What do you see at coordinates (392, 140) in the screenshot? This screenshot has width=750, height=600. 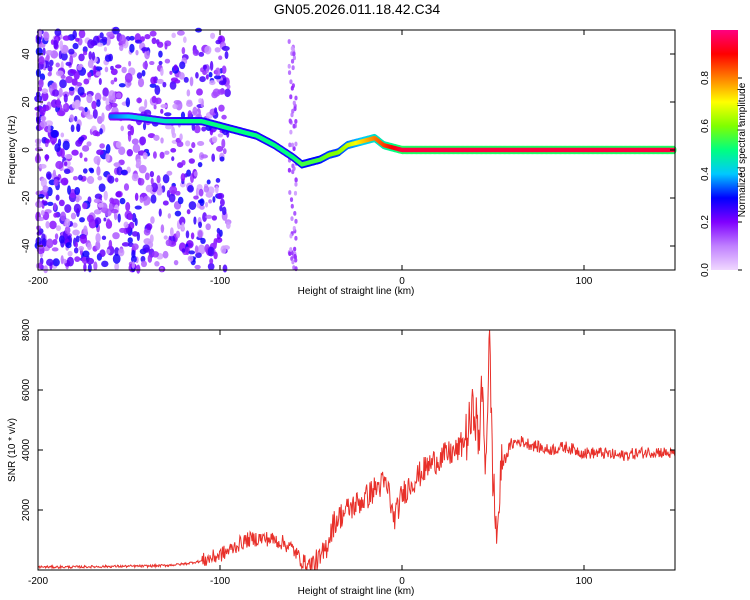 I see `spectral-trace` at bounding box center [392, 140].